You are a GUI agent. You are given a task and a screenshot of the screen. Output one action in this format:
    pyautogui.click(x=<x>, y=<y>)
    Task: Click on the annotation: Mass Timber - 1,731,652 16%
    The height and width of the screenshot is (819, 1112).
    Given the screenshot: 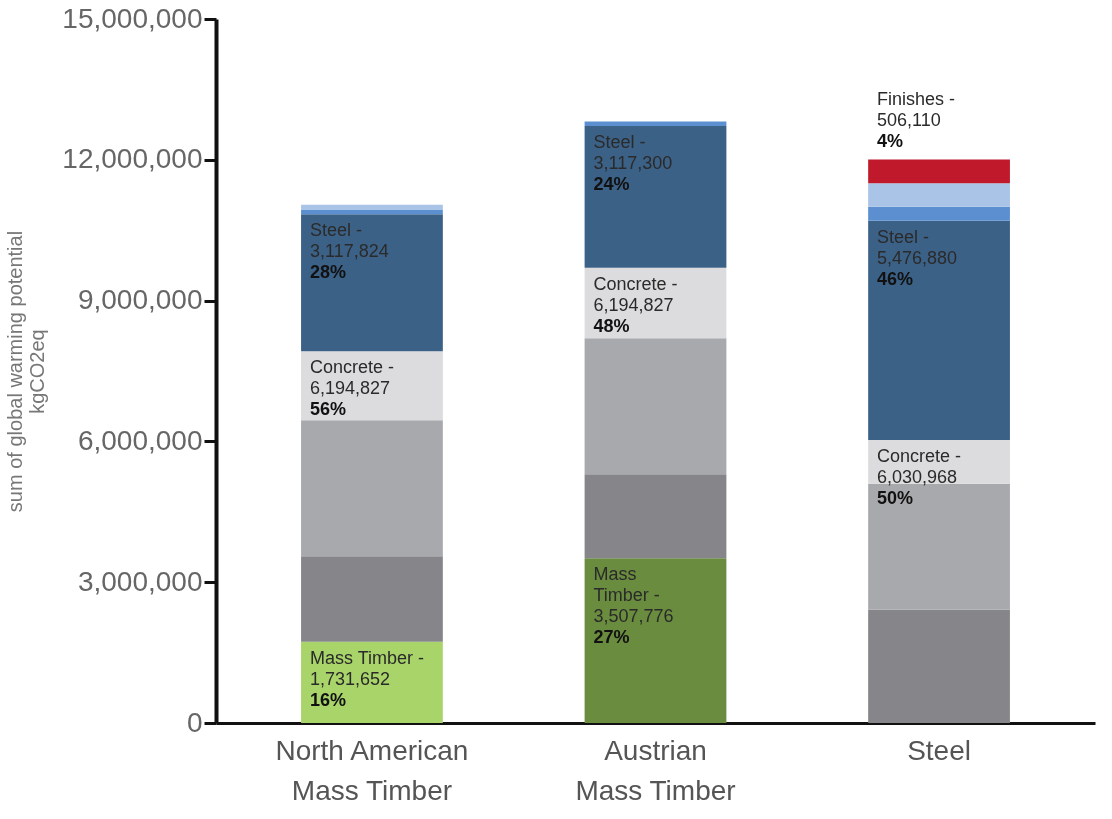 What is the action you would take?
    pyautogui.click(x=366, y=678)
    